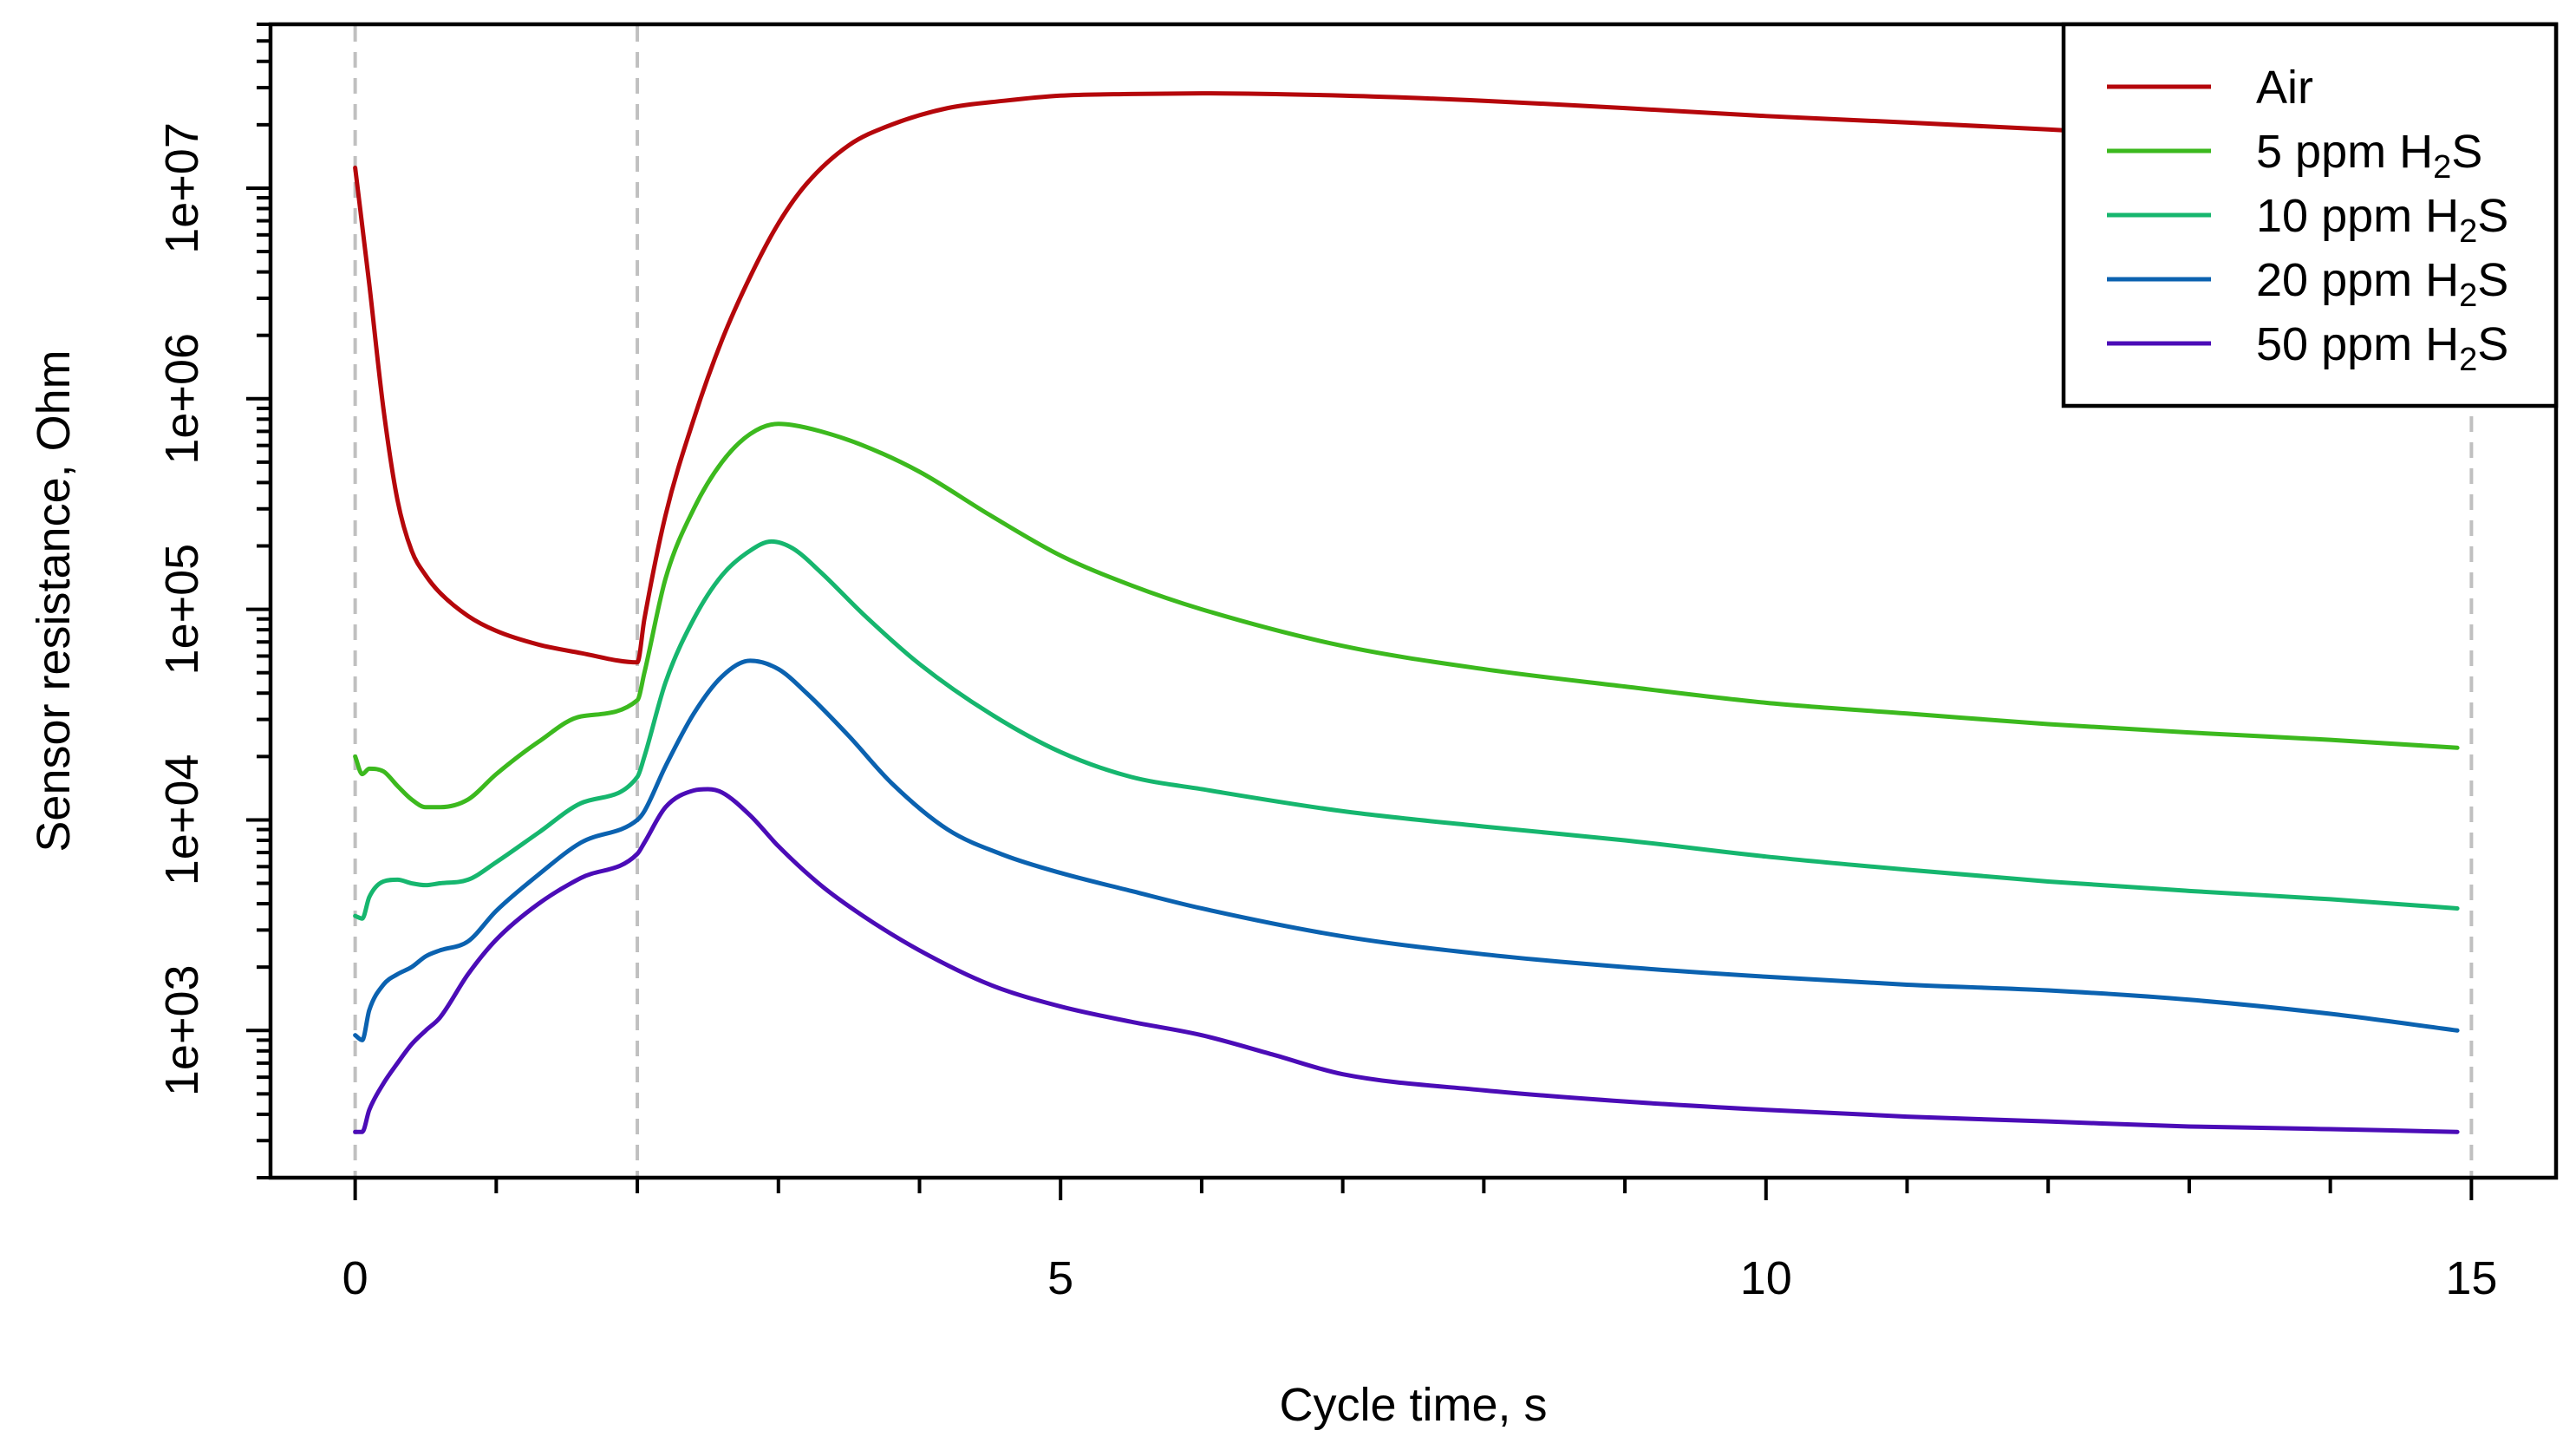 The height and width of the screenshot is (1450, 2576). I want to click on legend-label-3: 20 ppm H2S, so click(2382, 284).